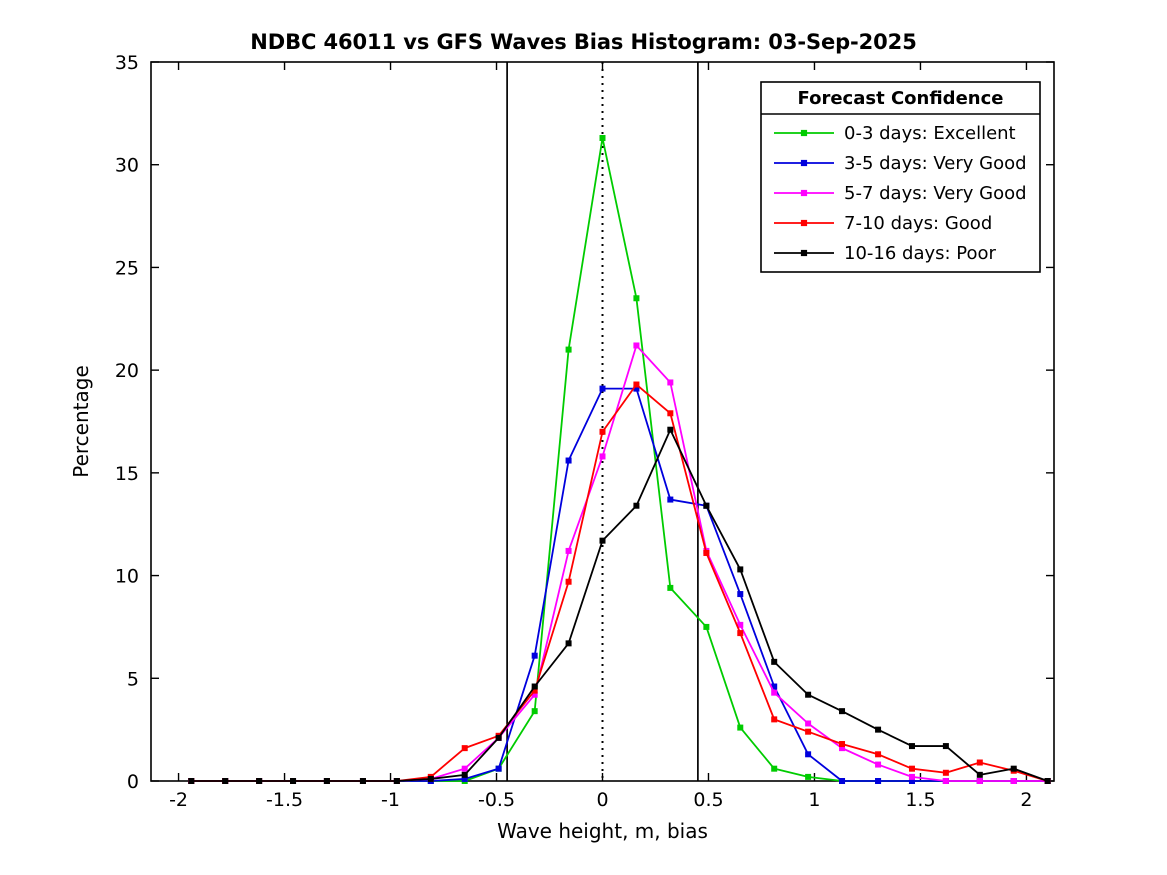  I want to click on y-axis-tick-label: 5, so click(133, 679).